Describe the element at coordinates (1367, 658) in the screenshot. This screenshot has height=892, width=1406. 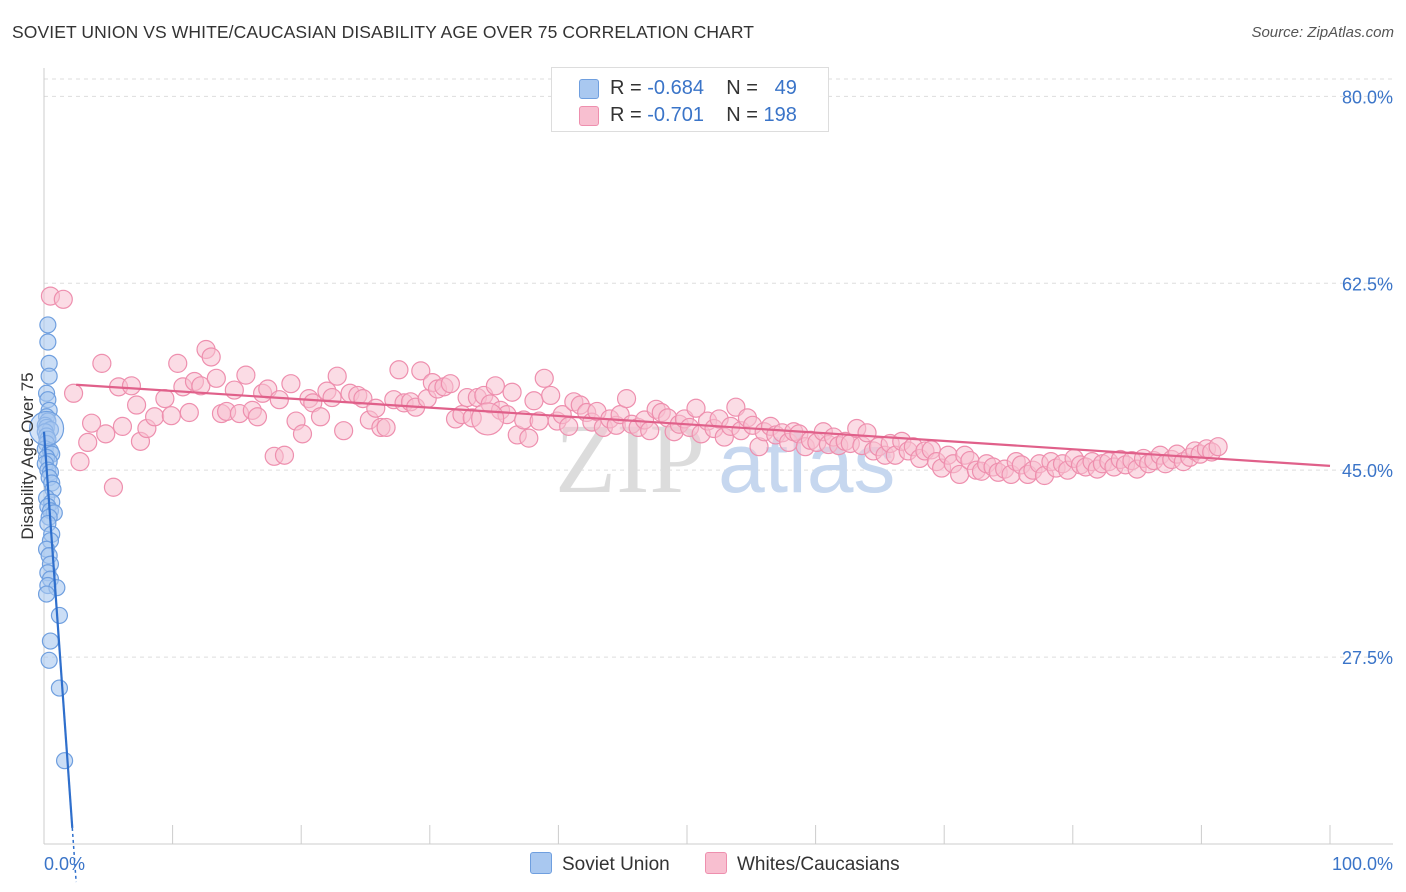
I see `y-tick-label-3: 27.5%` at that location.